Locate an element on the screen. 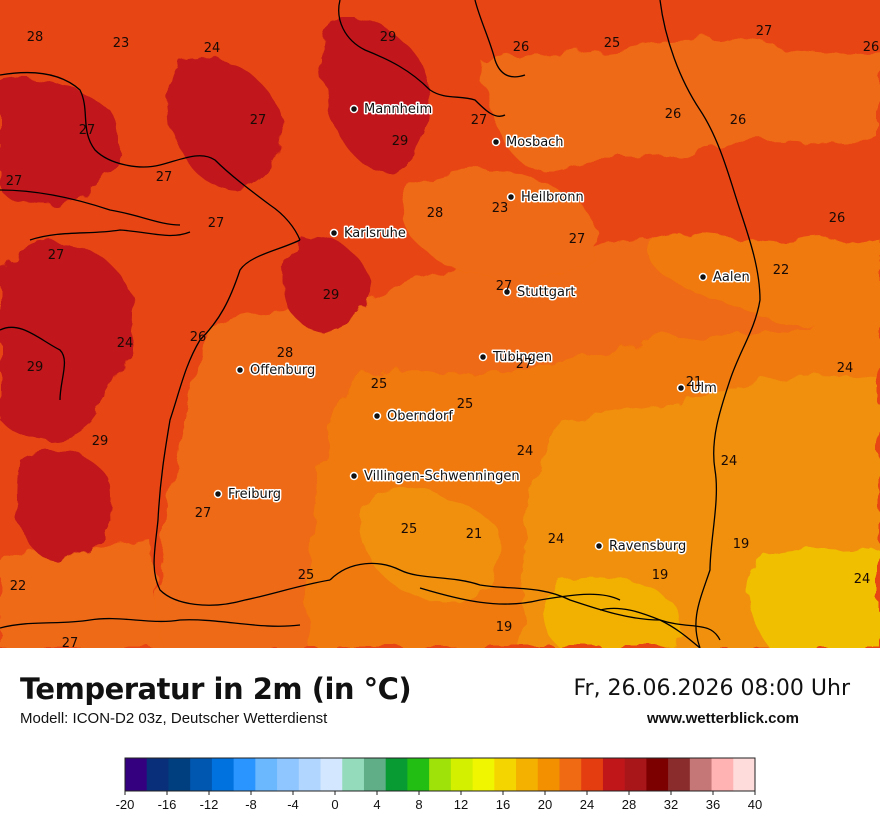  zone-19-21-allgaeu is located at coordinates (814, 599).